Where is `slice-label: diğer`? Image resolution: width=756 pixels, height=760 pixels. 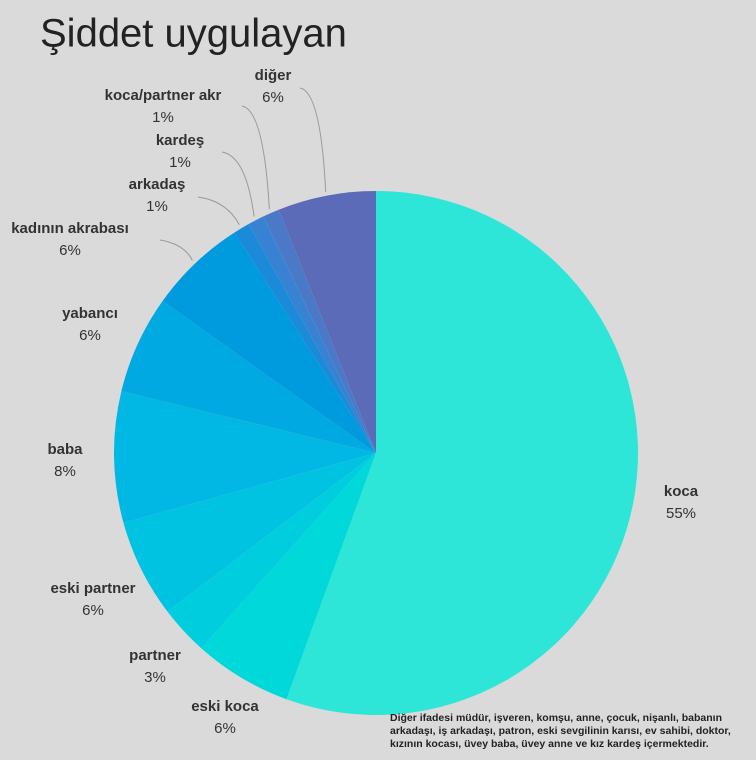
slice-label: diğer is located at coordinates (273, 75).